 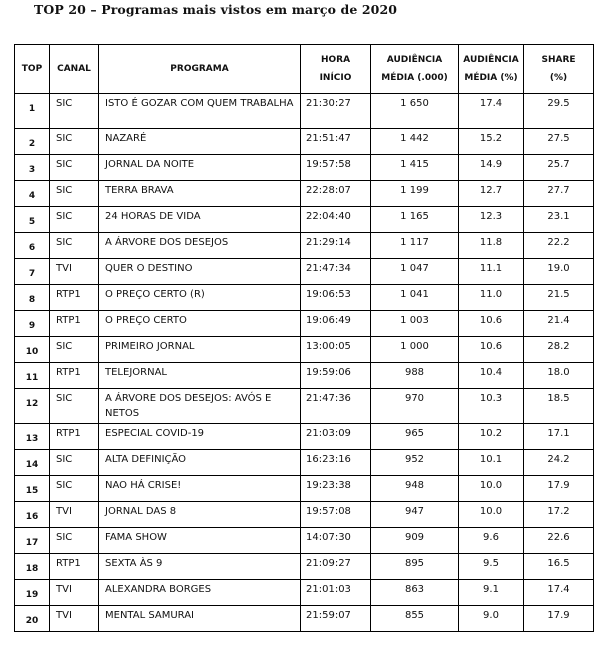 What do you see at coordinates (199, 219) in the screenshot?
I see `program-cell: 24 HORAS DE VIDA` at bounding box center [199, 219].